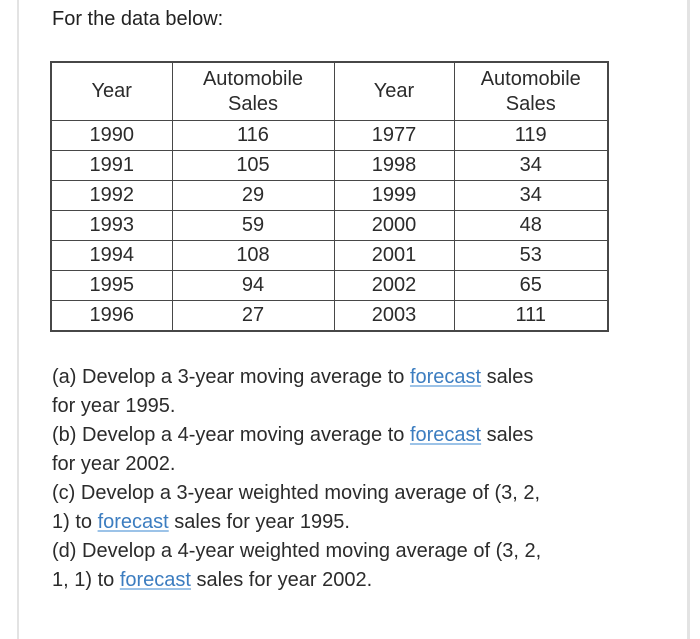 This screenshot has height=639, width=700. What do you see at coordinates (259, 522) in the screenshot?
I see `question-text: sales for year 1995.` at bounding box center [259, 522].